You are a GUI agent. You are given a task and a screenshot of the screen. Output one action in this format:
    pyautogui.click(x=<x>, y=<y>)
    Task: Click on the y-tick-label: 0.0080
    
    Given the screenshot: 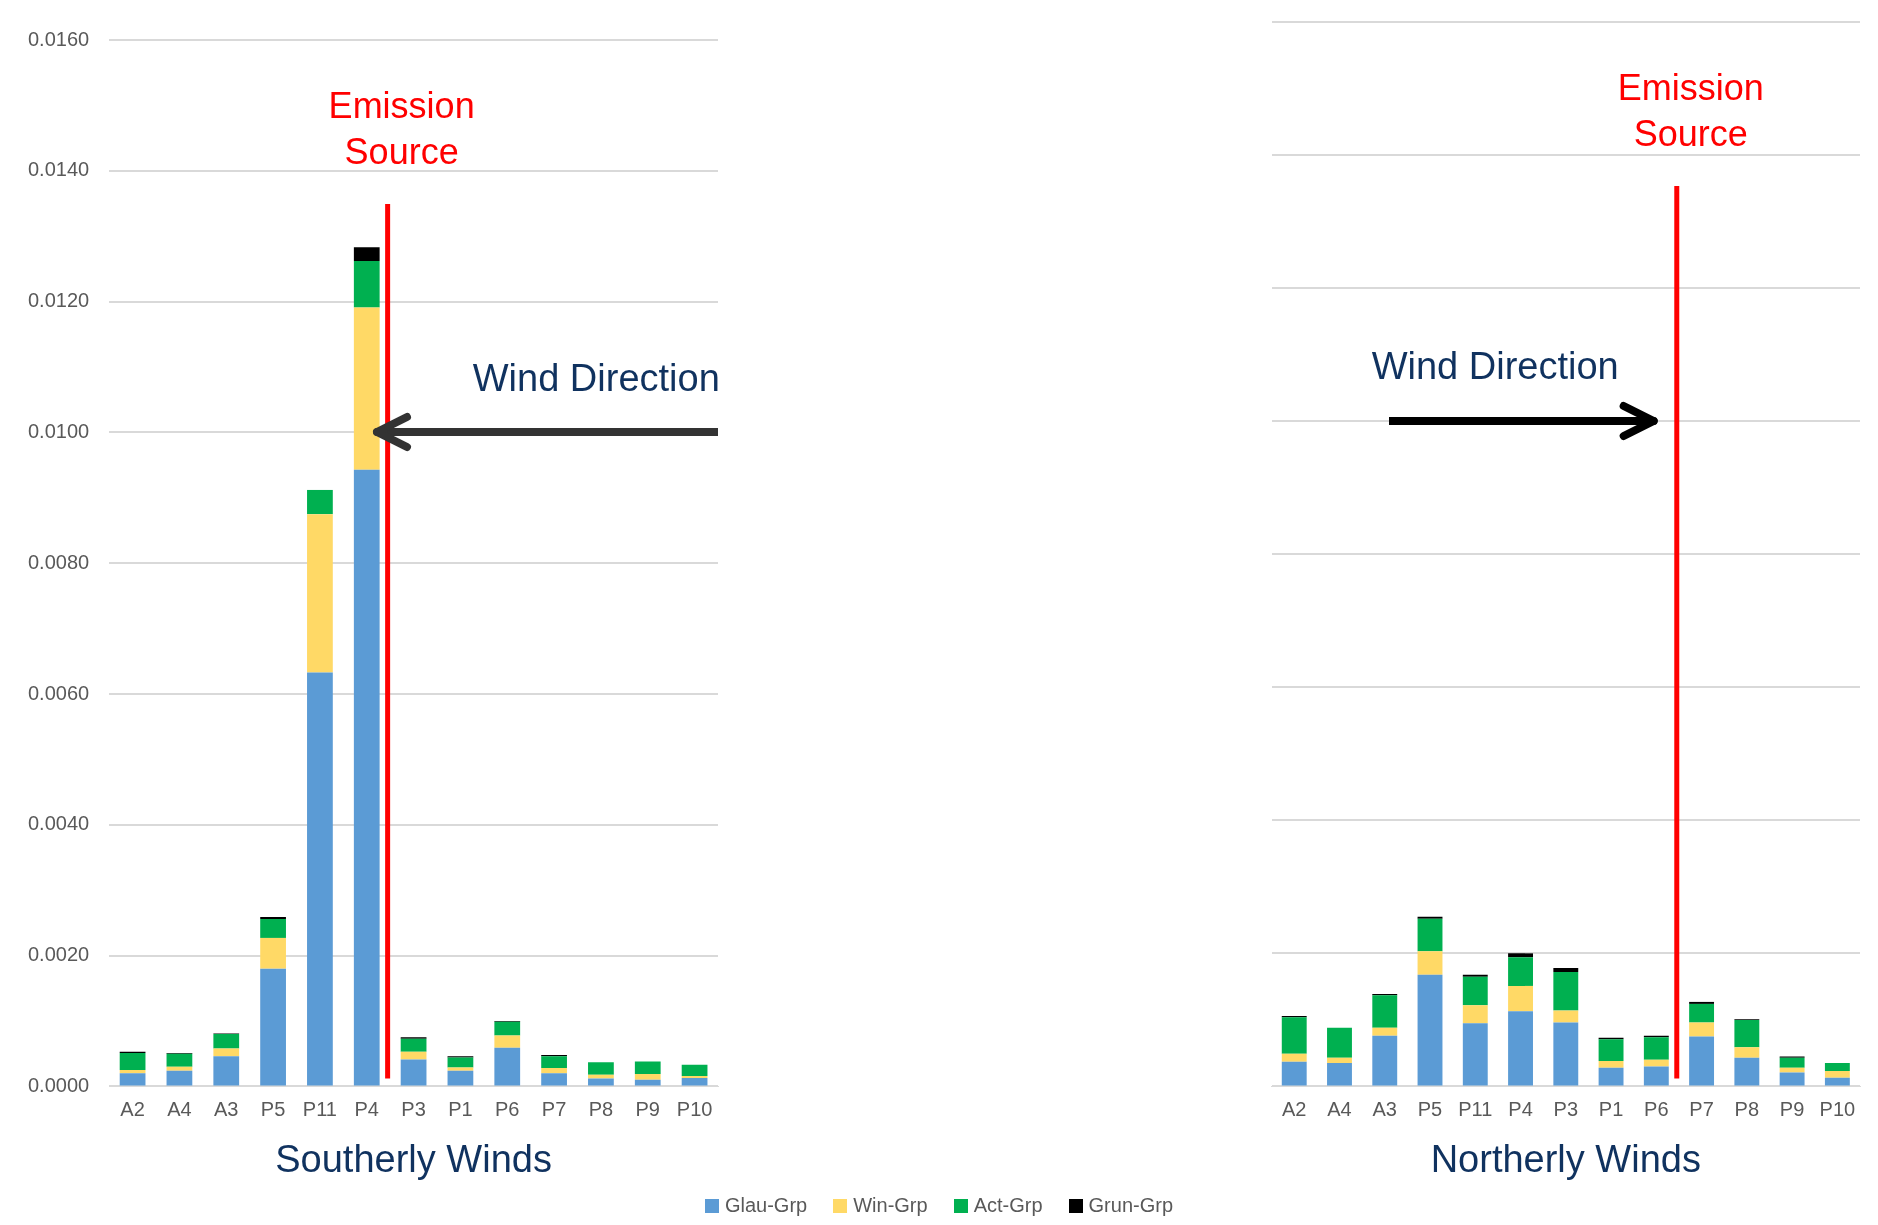 What is the action you would take?
    pyautogui.click(x=59, y=561)
    